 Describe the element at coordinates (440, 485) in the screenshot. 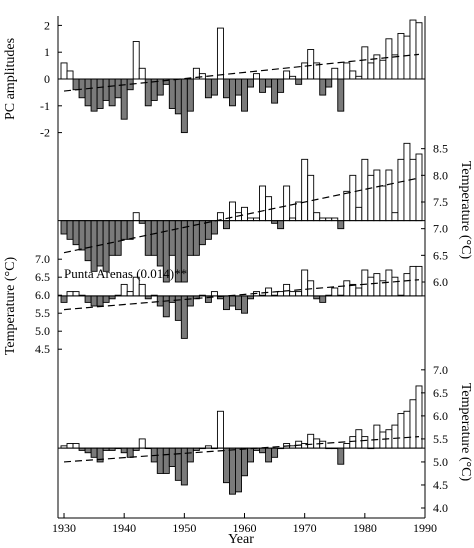

I see `y-tick-label: 4.5` at that location.